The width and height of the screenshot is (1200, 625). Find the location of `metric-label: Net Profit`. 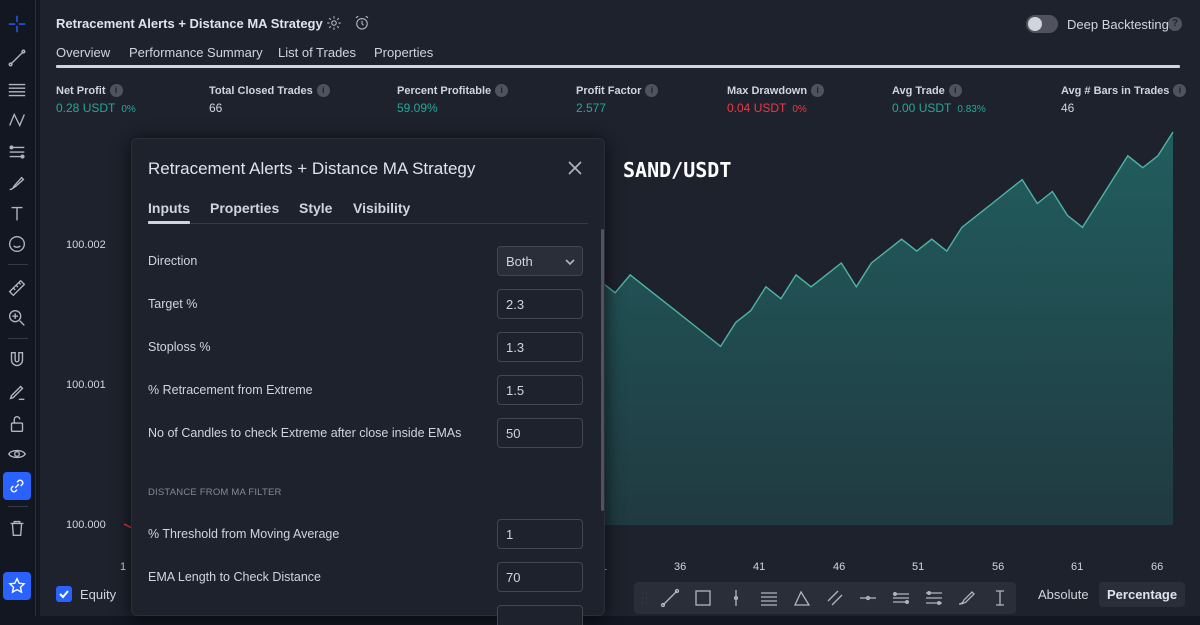

metric-label: Net Profit is located at coordinates (81, 90).